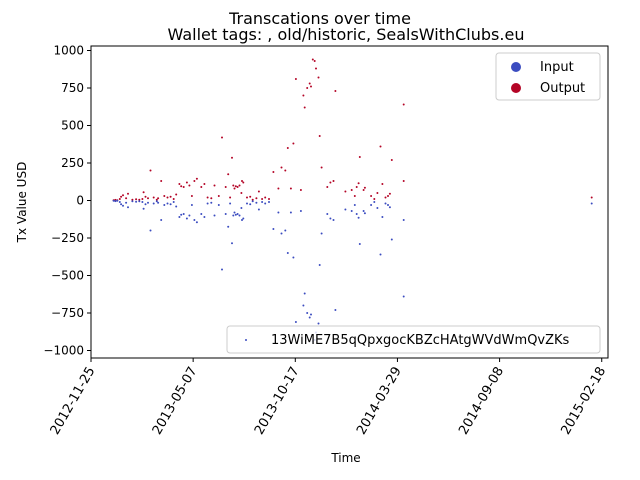 This screenshot has height=480, width=640. Describe the element at coordinates (67, 276) in the screenshot. I see `y-tick-label: −500` at that location.